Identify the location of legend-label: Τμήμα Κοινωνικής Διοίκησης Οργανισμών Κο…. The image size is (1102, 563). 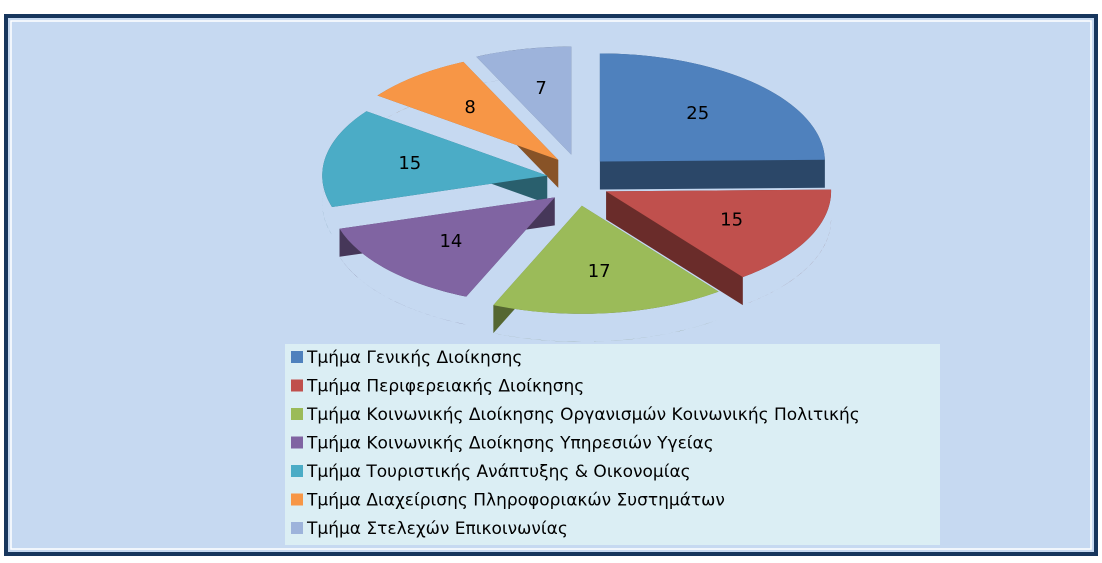
(583, 415).